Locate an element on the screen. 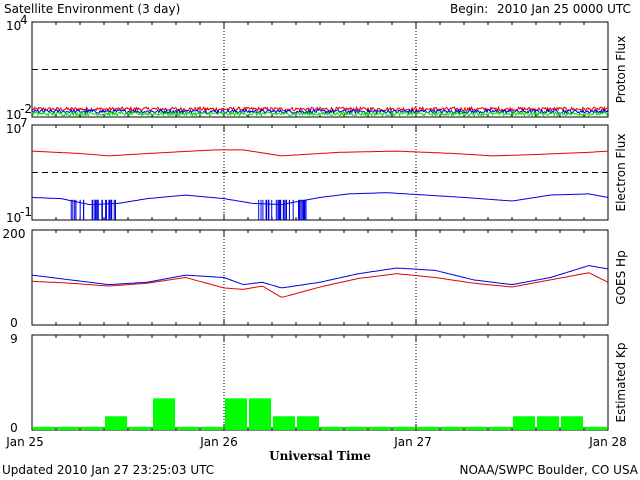  y-tick-exp-1-1: -1 is located at coordinates (26, 212).